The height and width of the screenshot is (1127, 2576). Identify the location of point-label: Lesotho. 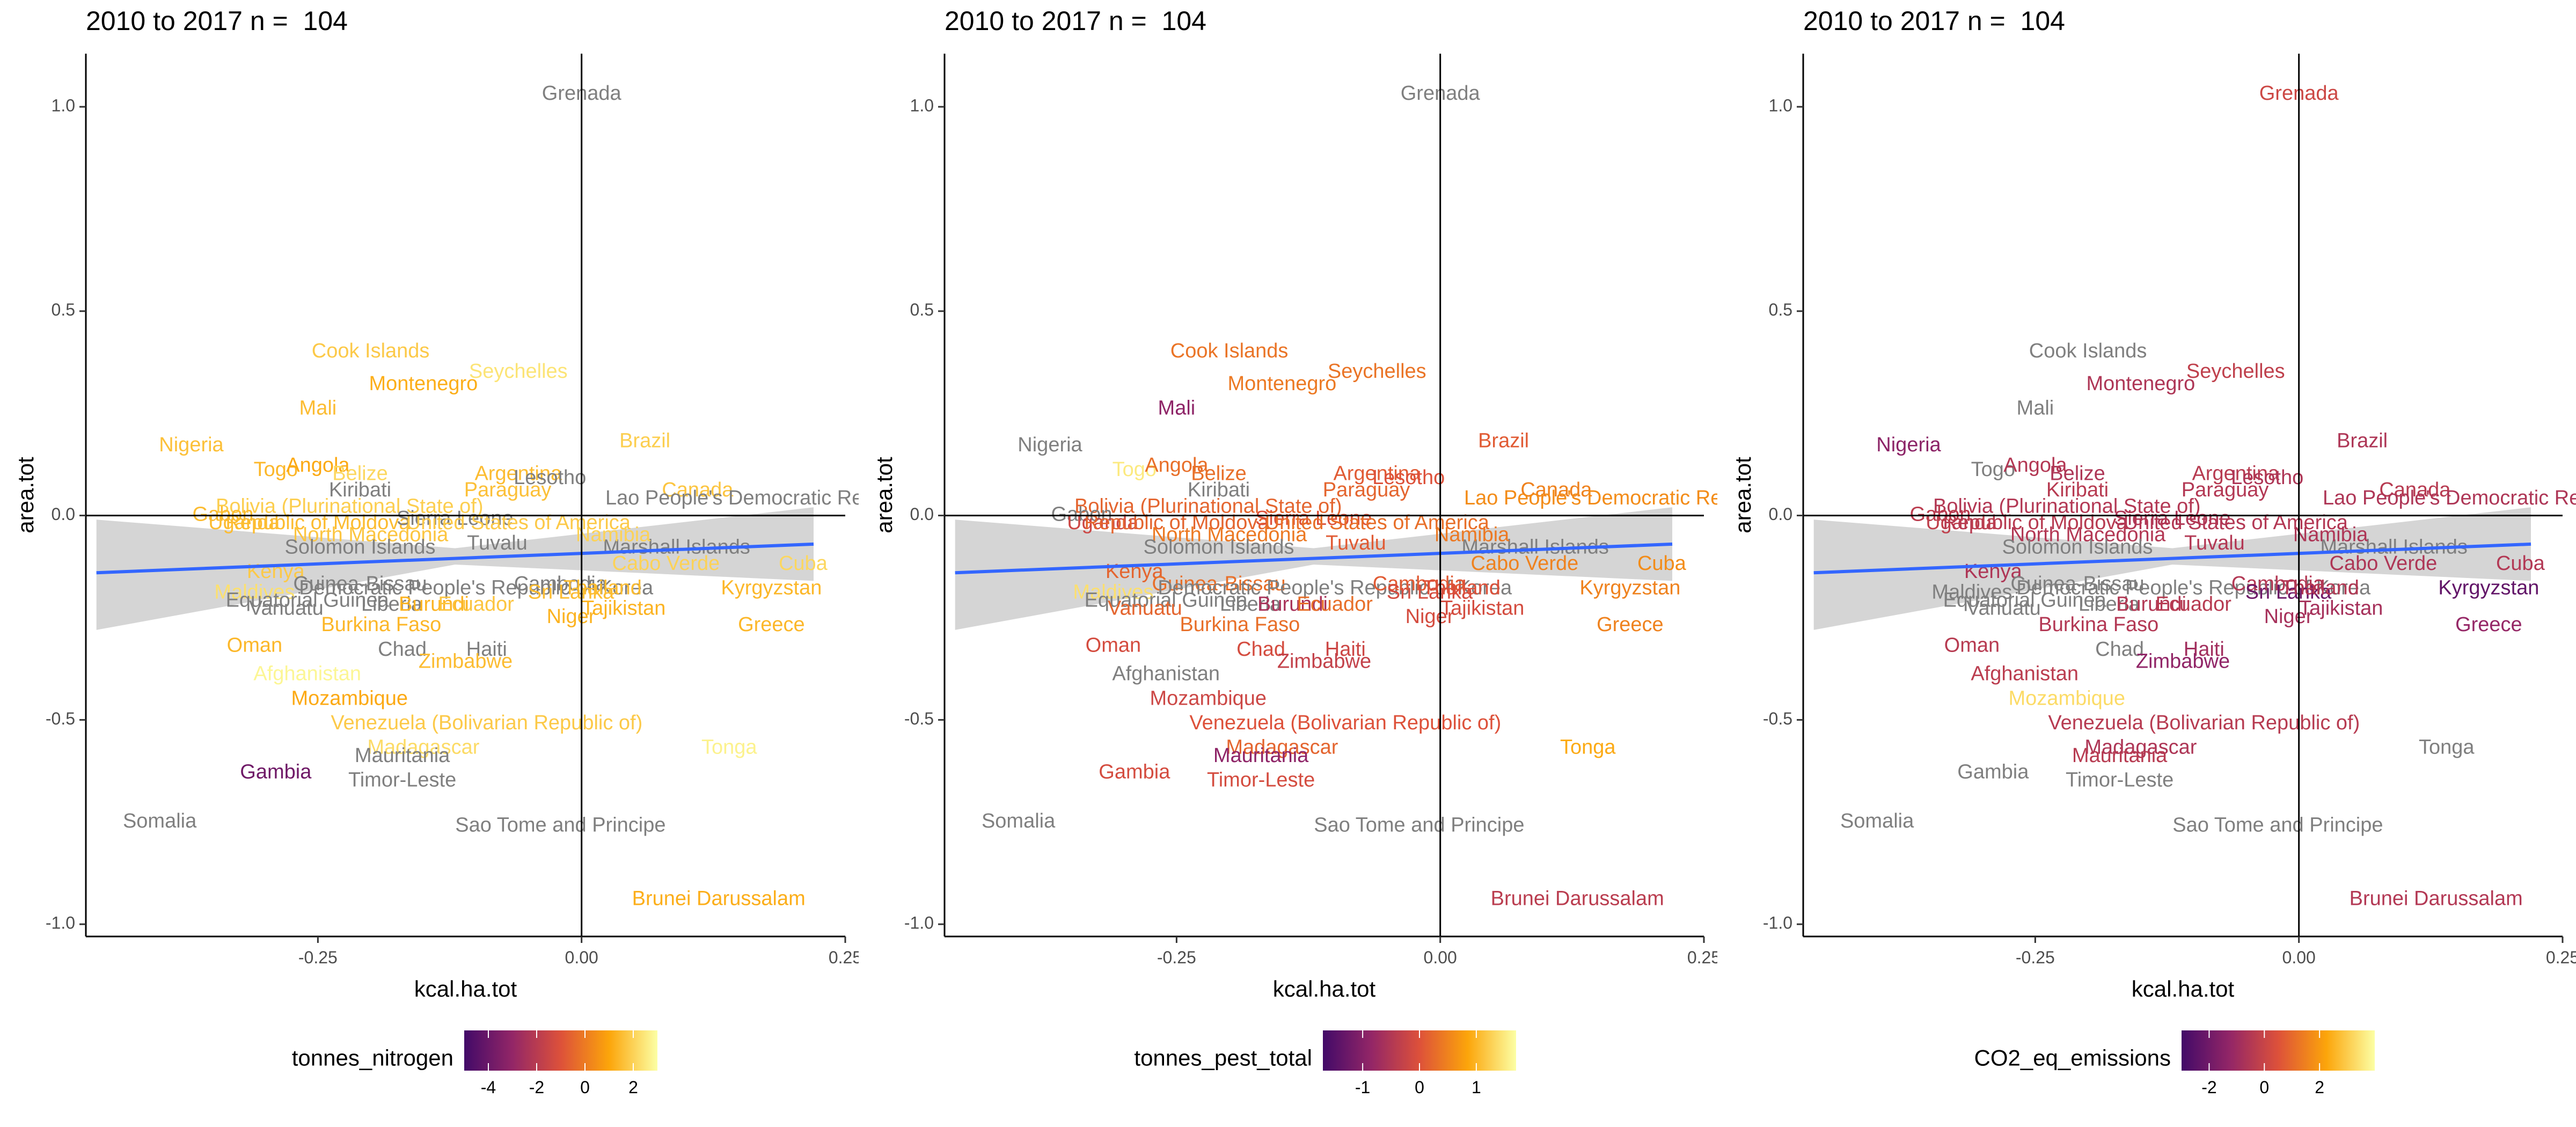
(1408, 477).